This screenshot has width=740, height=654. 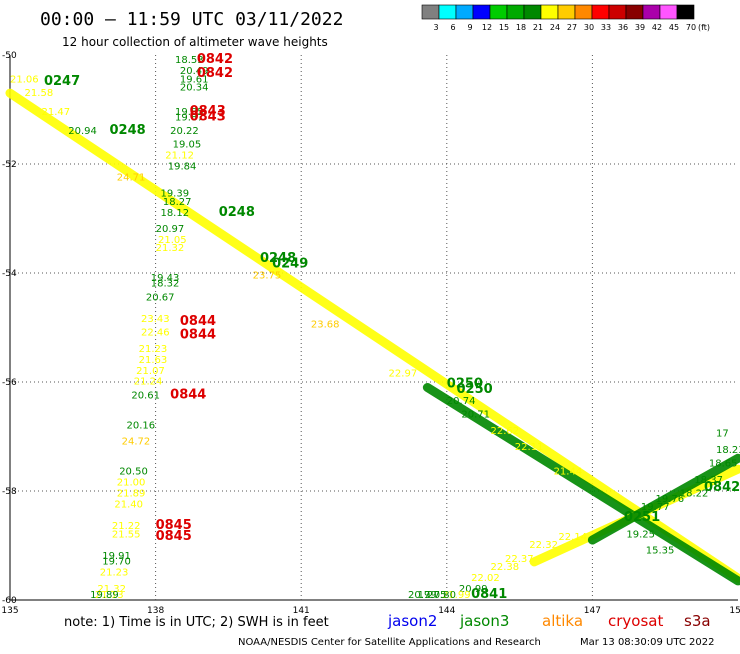 What do you see at coordinates (194, 87) in the screenshot?
I see `swh-value-label: 20.34` at bounding box center [194, 87].